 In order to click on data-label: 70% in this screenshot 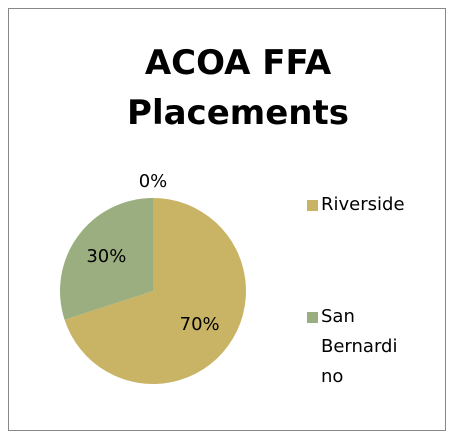, I will do `click(200, 324)`.